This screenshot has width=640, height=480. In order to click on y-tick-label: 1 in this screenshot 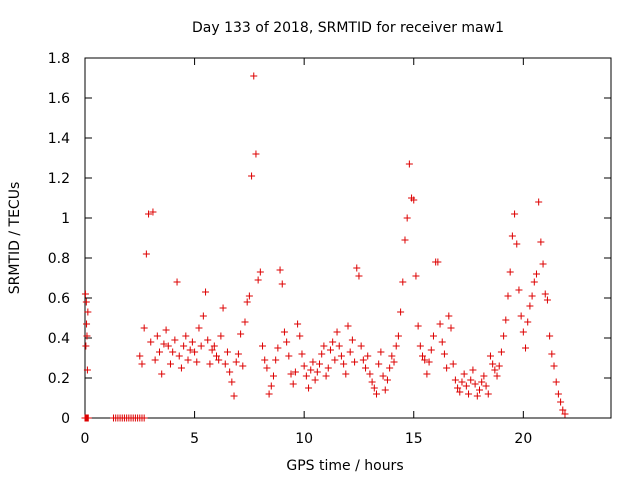, I will do `click(65, 219)`.